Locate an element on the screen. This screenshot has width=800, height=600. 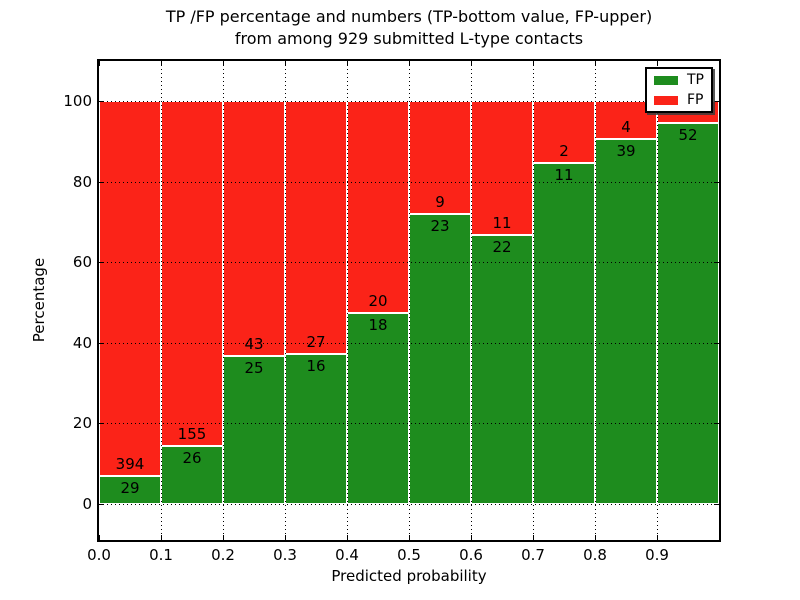
bar-label-fp: 43 is located at coordinates (254, 343).